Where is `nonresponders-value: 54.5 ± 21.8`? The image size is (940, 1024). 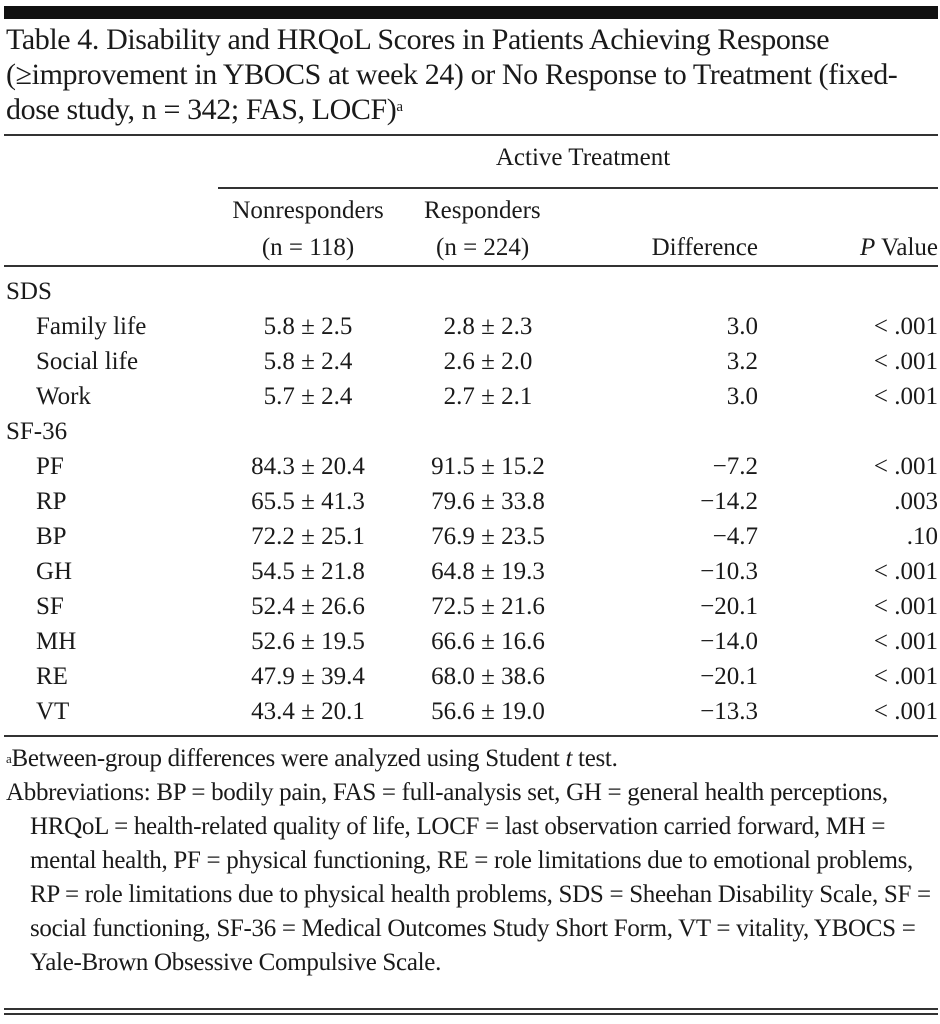 nonresponders-value: 54.5 ± 21.8 is located at coordinates (308, 571).